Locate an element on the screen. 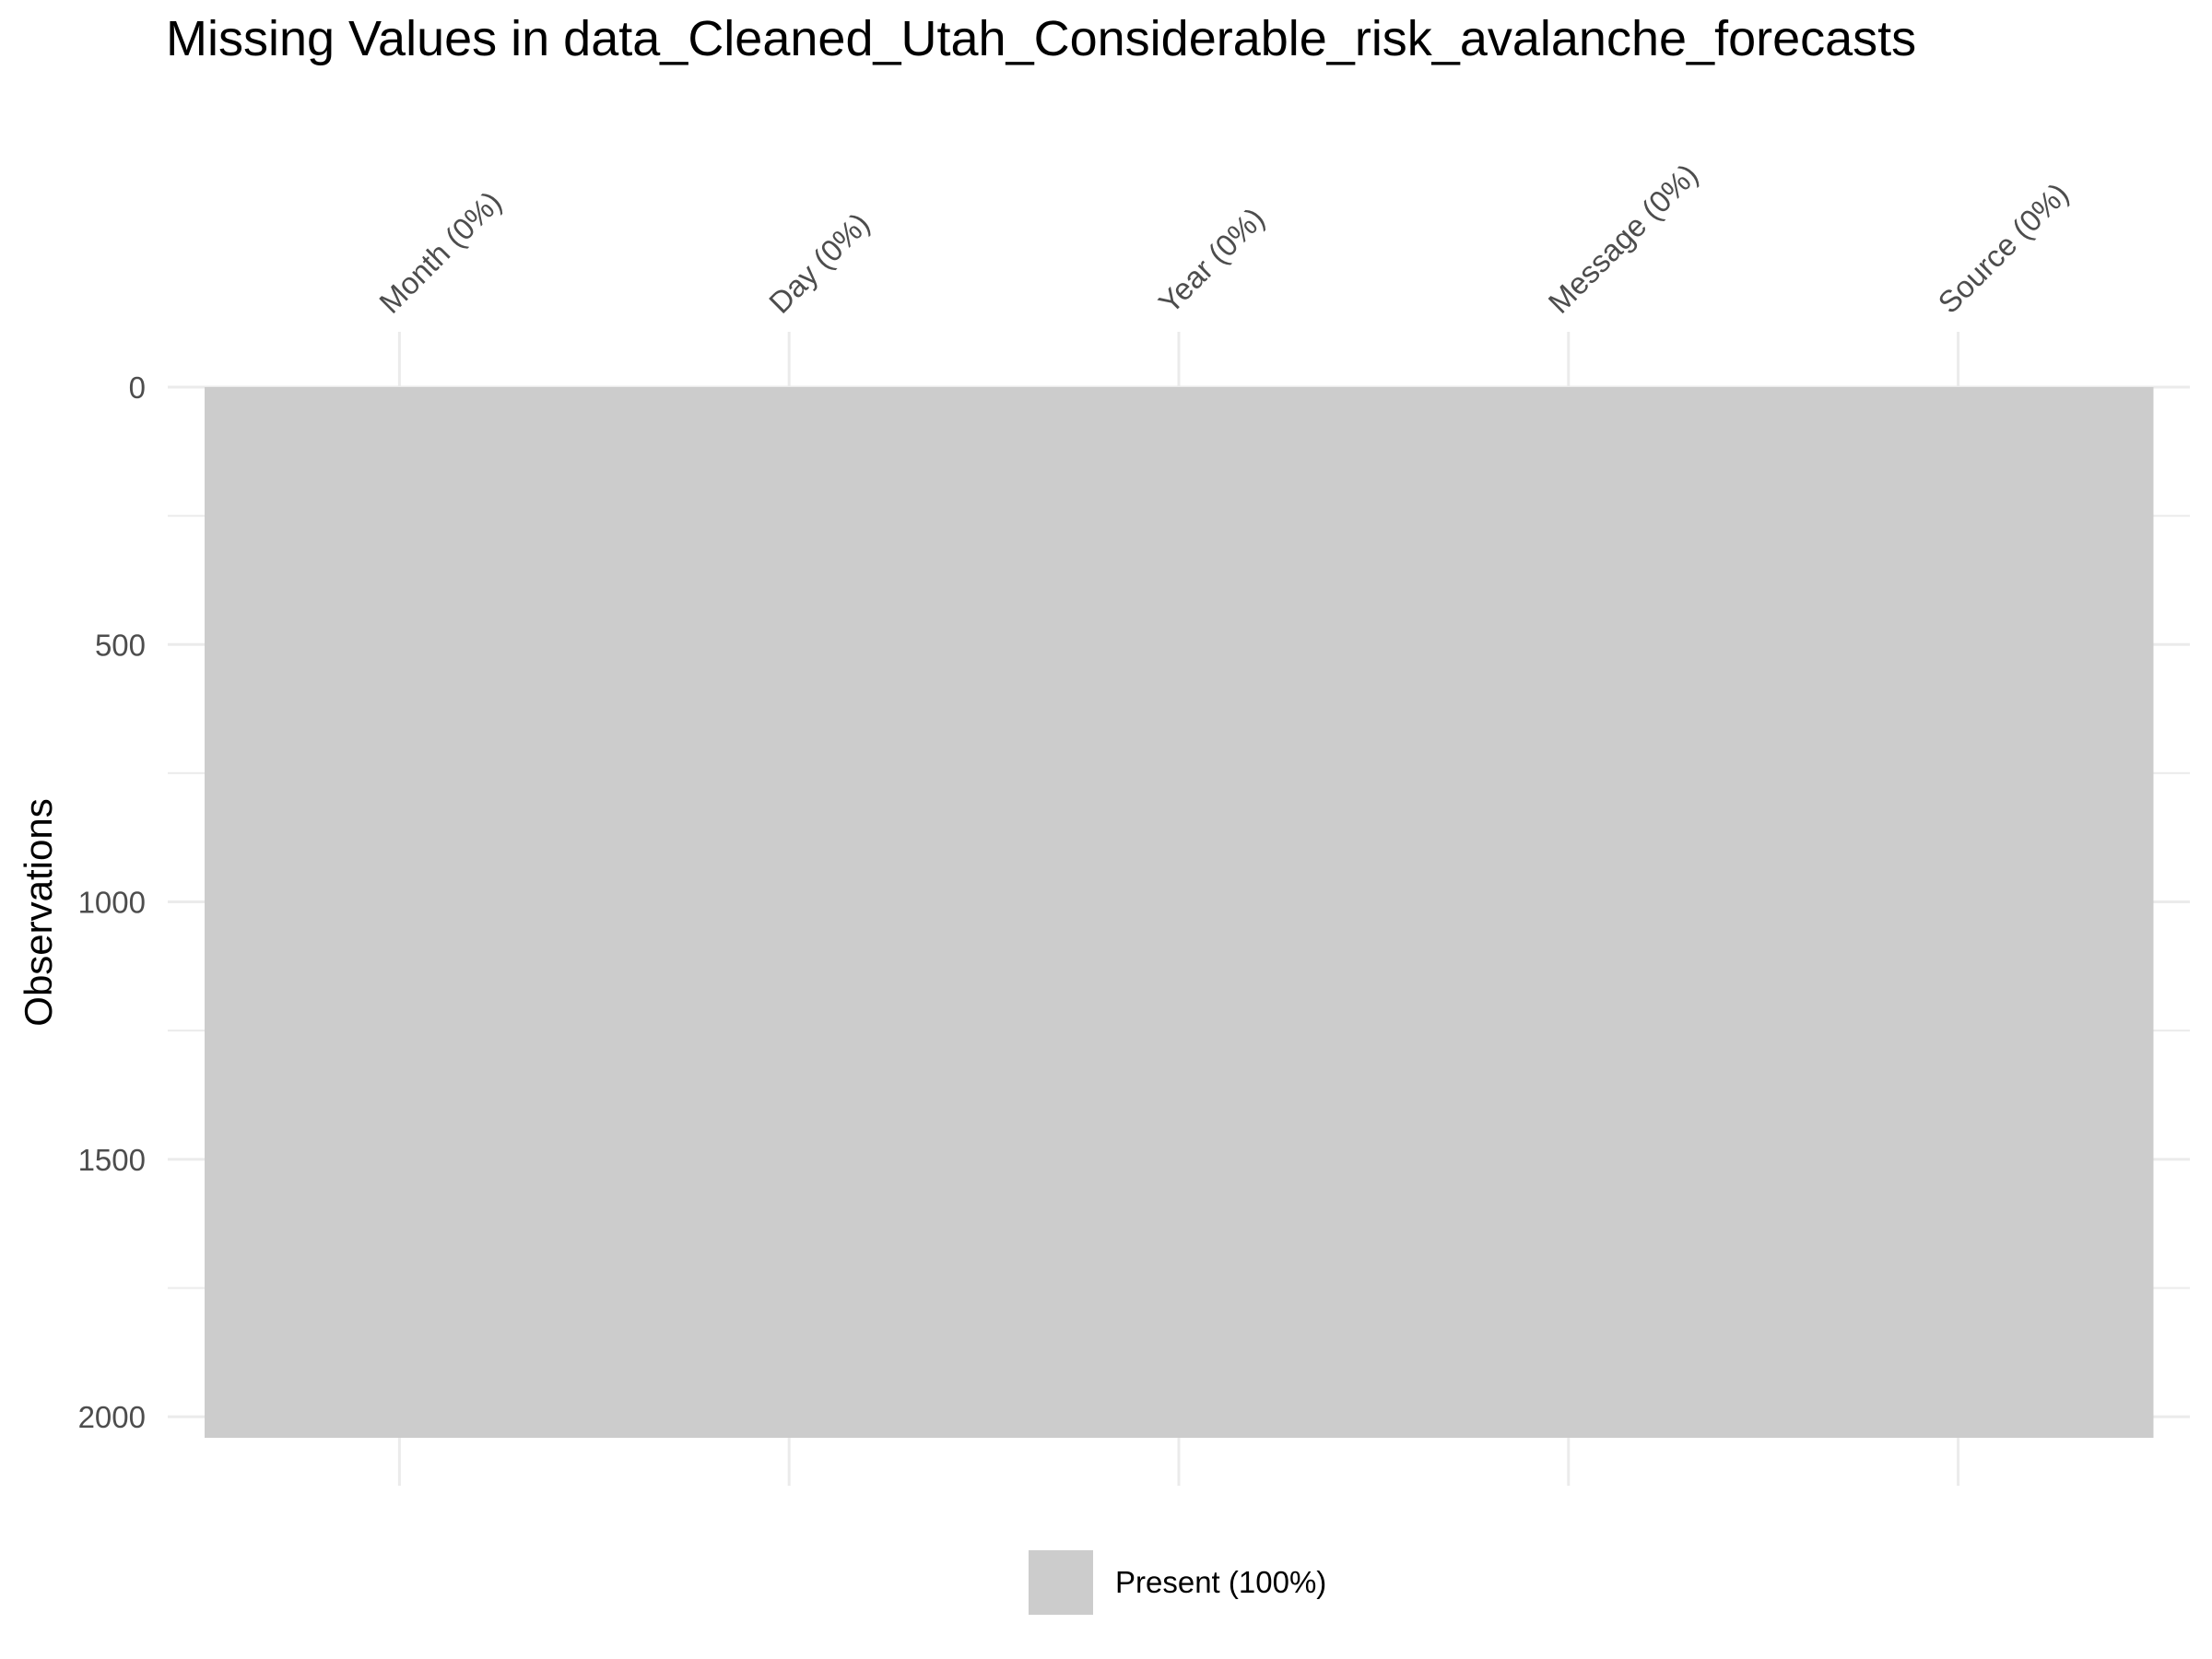 This screenshot has height=1659, width=2212. y-tick-label: 1000 is located at coordinates (112, 903).